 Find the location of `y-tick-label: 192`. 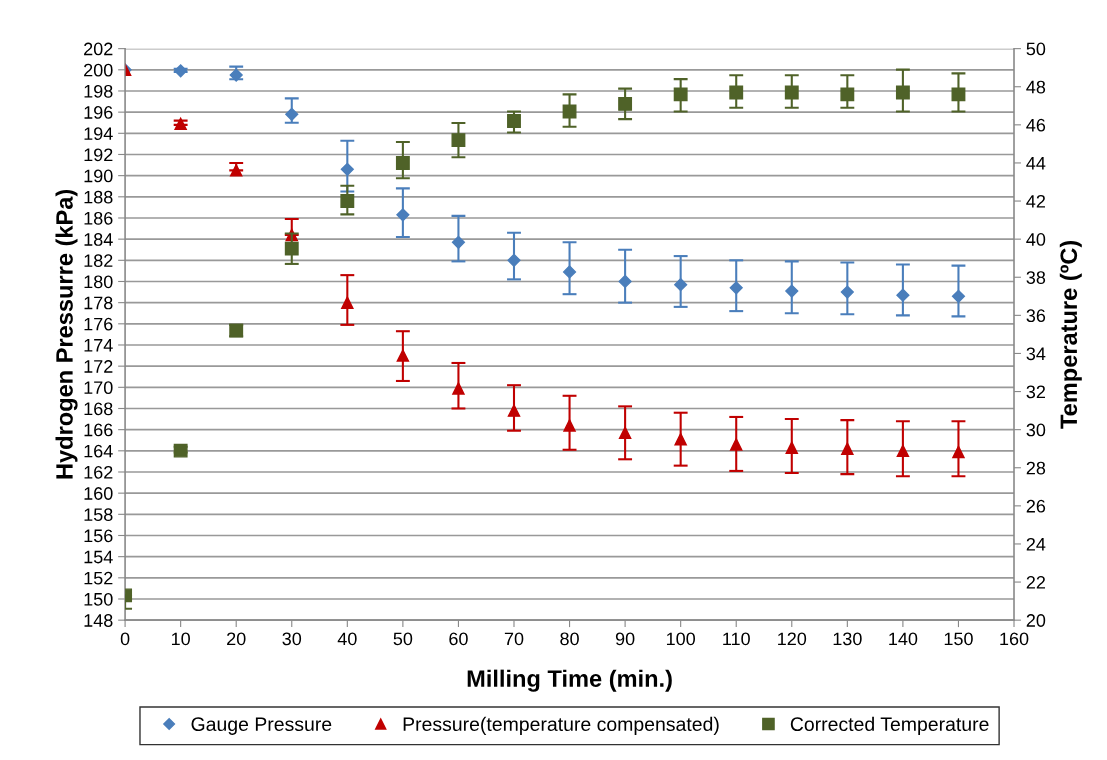

y-tick-label: 192 is located at coordinates (98, 155).